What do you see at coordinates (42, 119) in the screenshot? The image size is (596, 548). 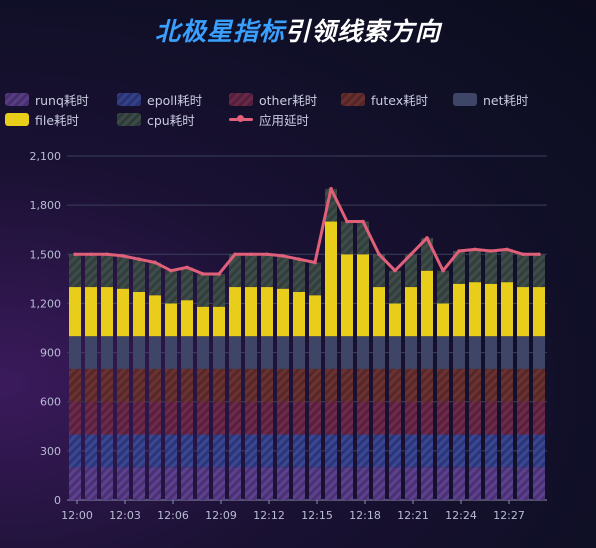 I see `legend-item-file: file耗时` at bounding box center [42, 119].